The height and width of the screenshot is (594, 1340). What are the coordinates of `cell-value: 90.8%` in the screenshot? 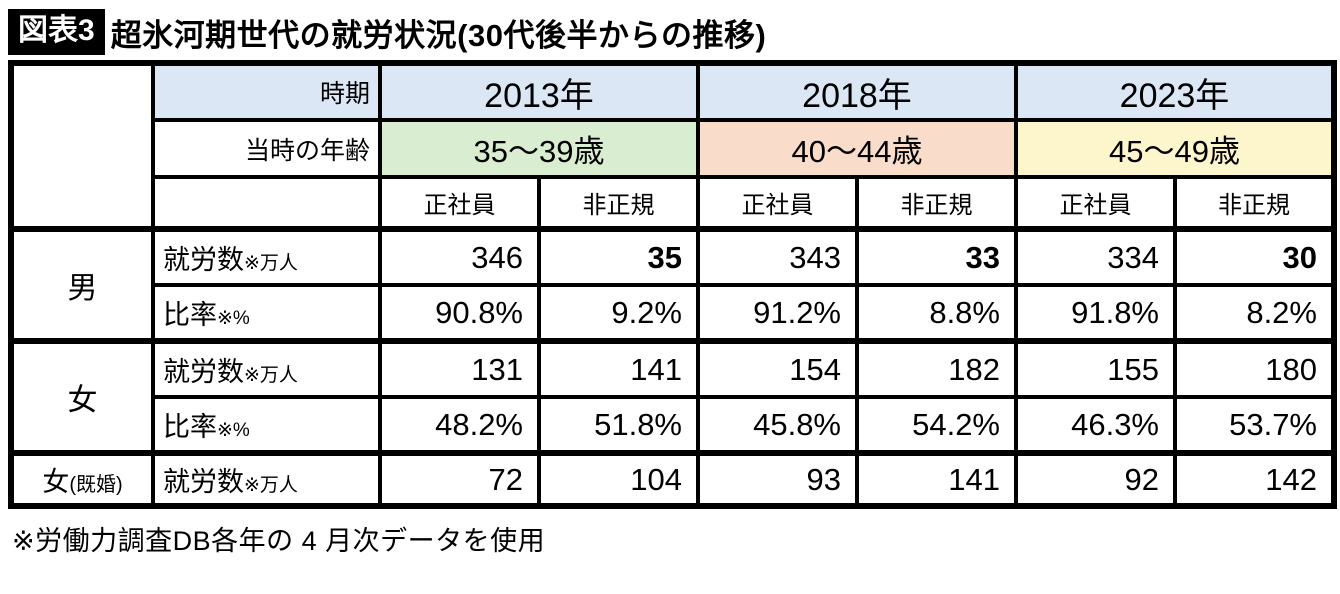 It's located at (459, 313).